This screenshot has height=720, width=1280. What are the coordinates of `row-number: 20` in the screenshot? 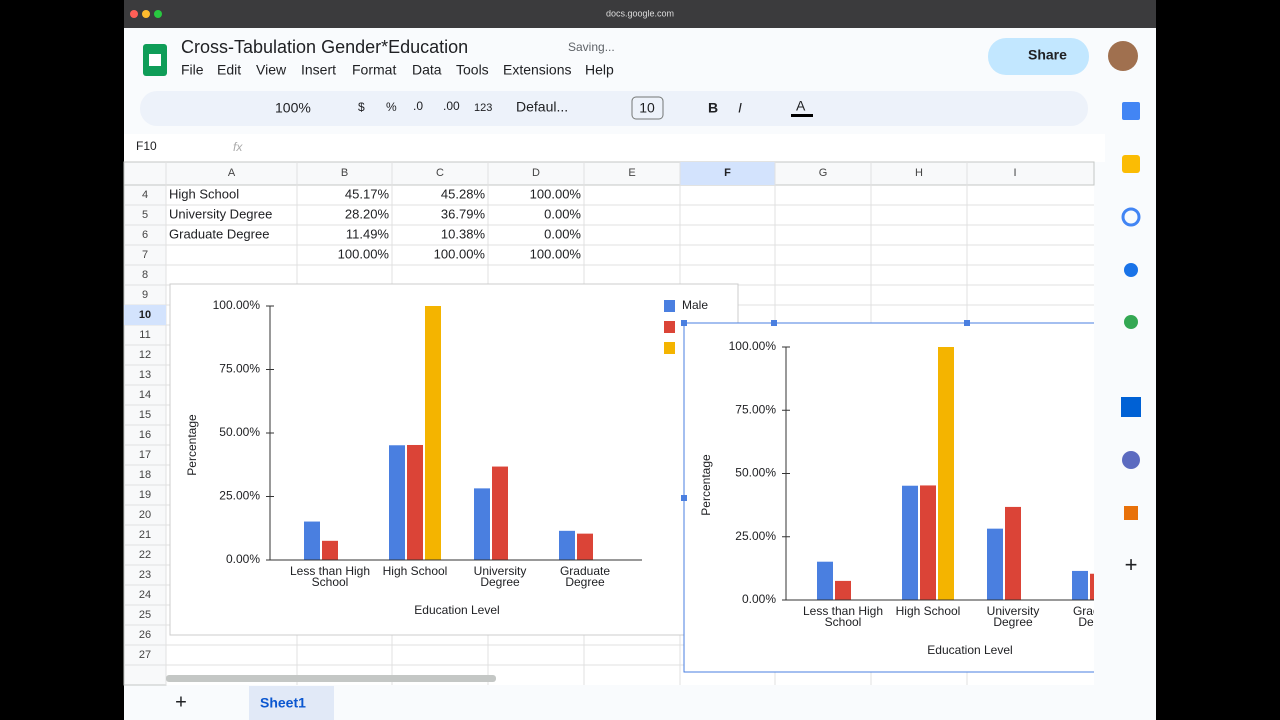 It's located at (145, 515).